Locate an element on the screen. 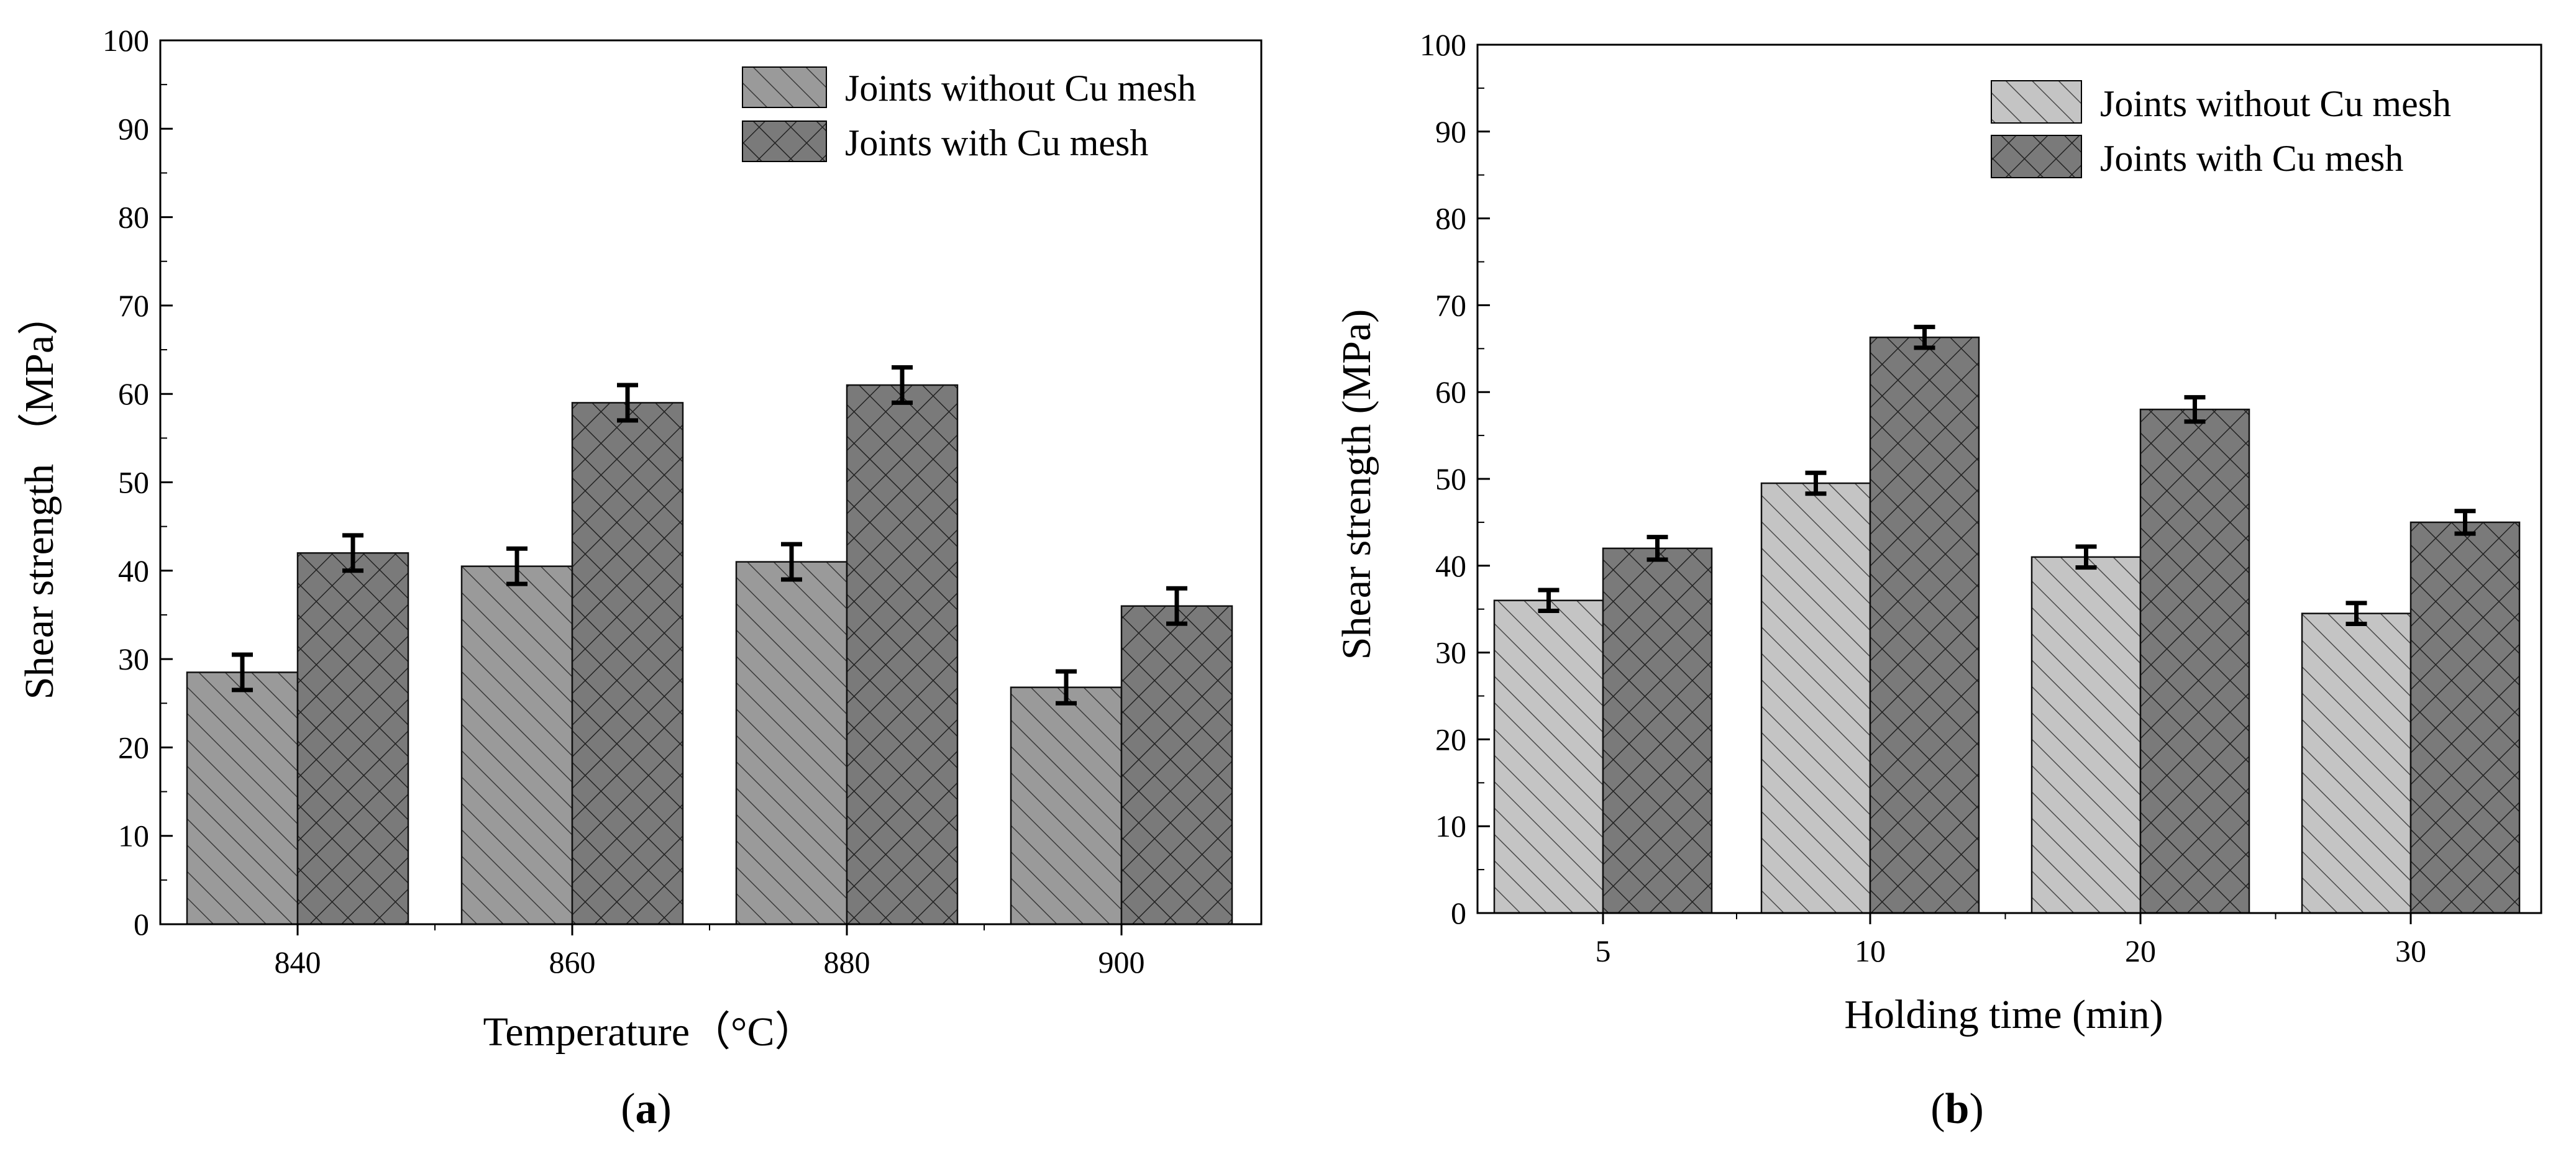  x-tick-label-a-1: 860 is located at coordinates (572, 962).